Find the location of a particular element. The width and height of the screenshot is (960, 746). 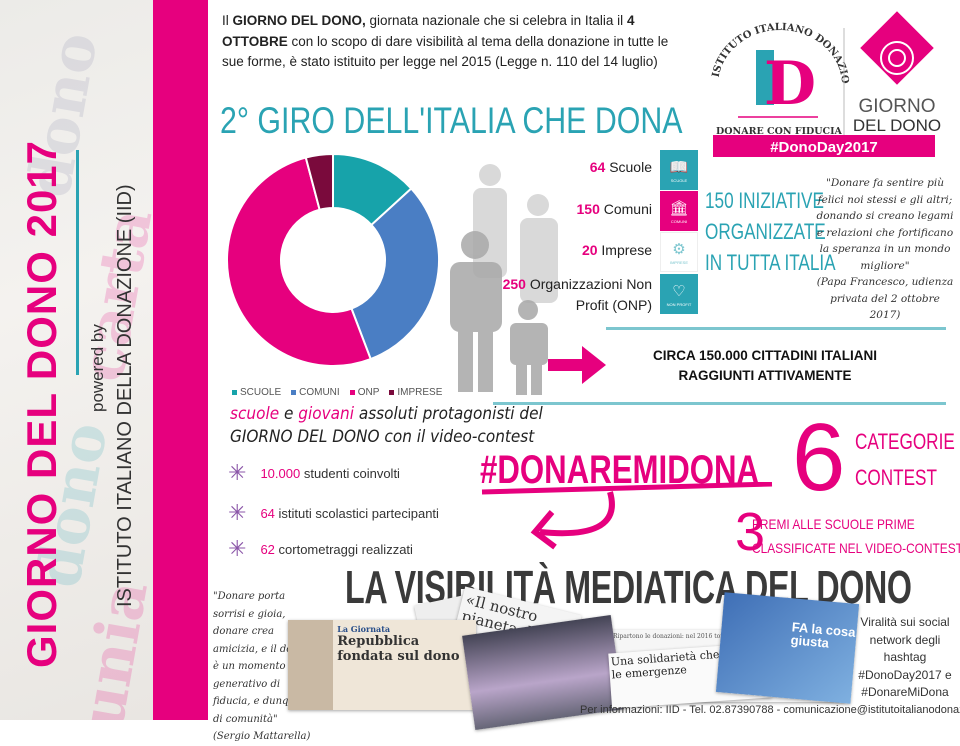

legend-label: SCUOLE is located at coordinates (261, 392).